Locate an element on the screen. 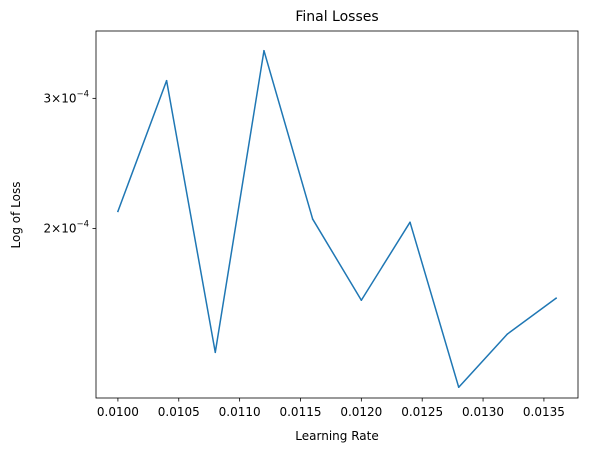  x-tick-label: 0.0135 is located at coordinates (544, 412).